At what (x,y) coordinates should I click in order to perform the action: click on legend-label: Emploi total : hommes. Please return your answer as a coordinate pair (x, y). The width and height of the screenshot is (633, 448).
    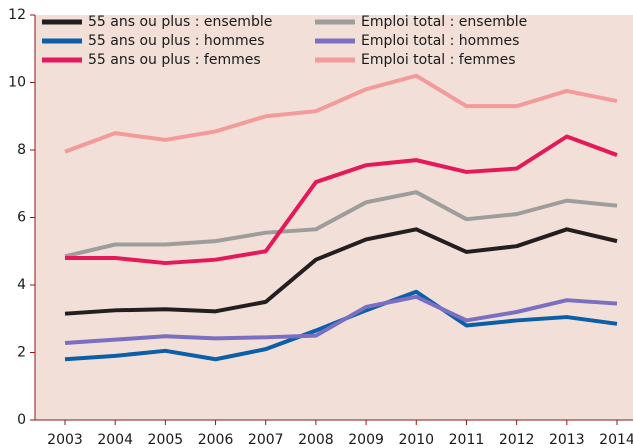
    Looking at the image, I should click on (440, 41).